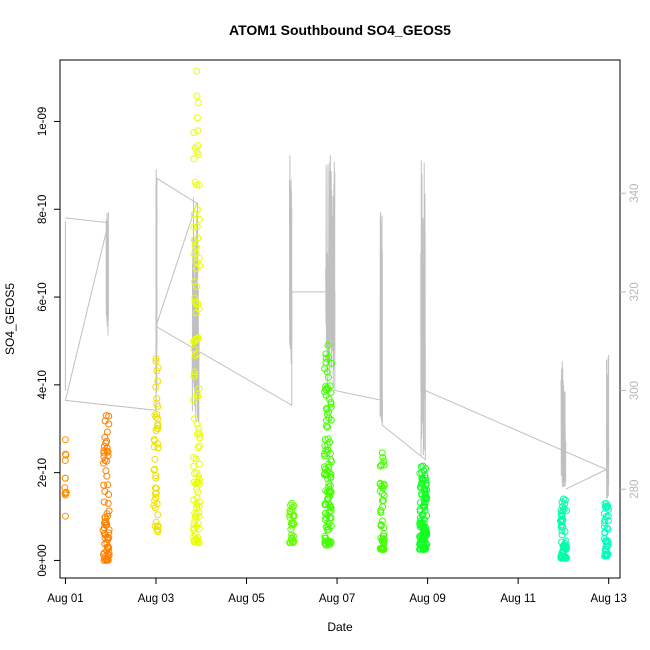 The height and width of the screenshot is (650, 650). I want to click on y-axis-label: SO4_GEOS5, so click(10, 319).